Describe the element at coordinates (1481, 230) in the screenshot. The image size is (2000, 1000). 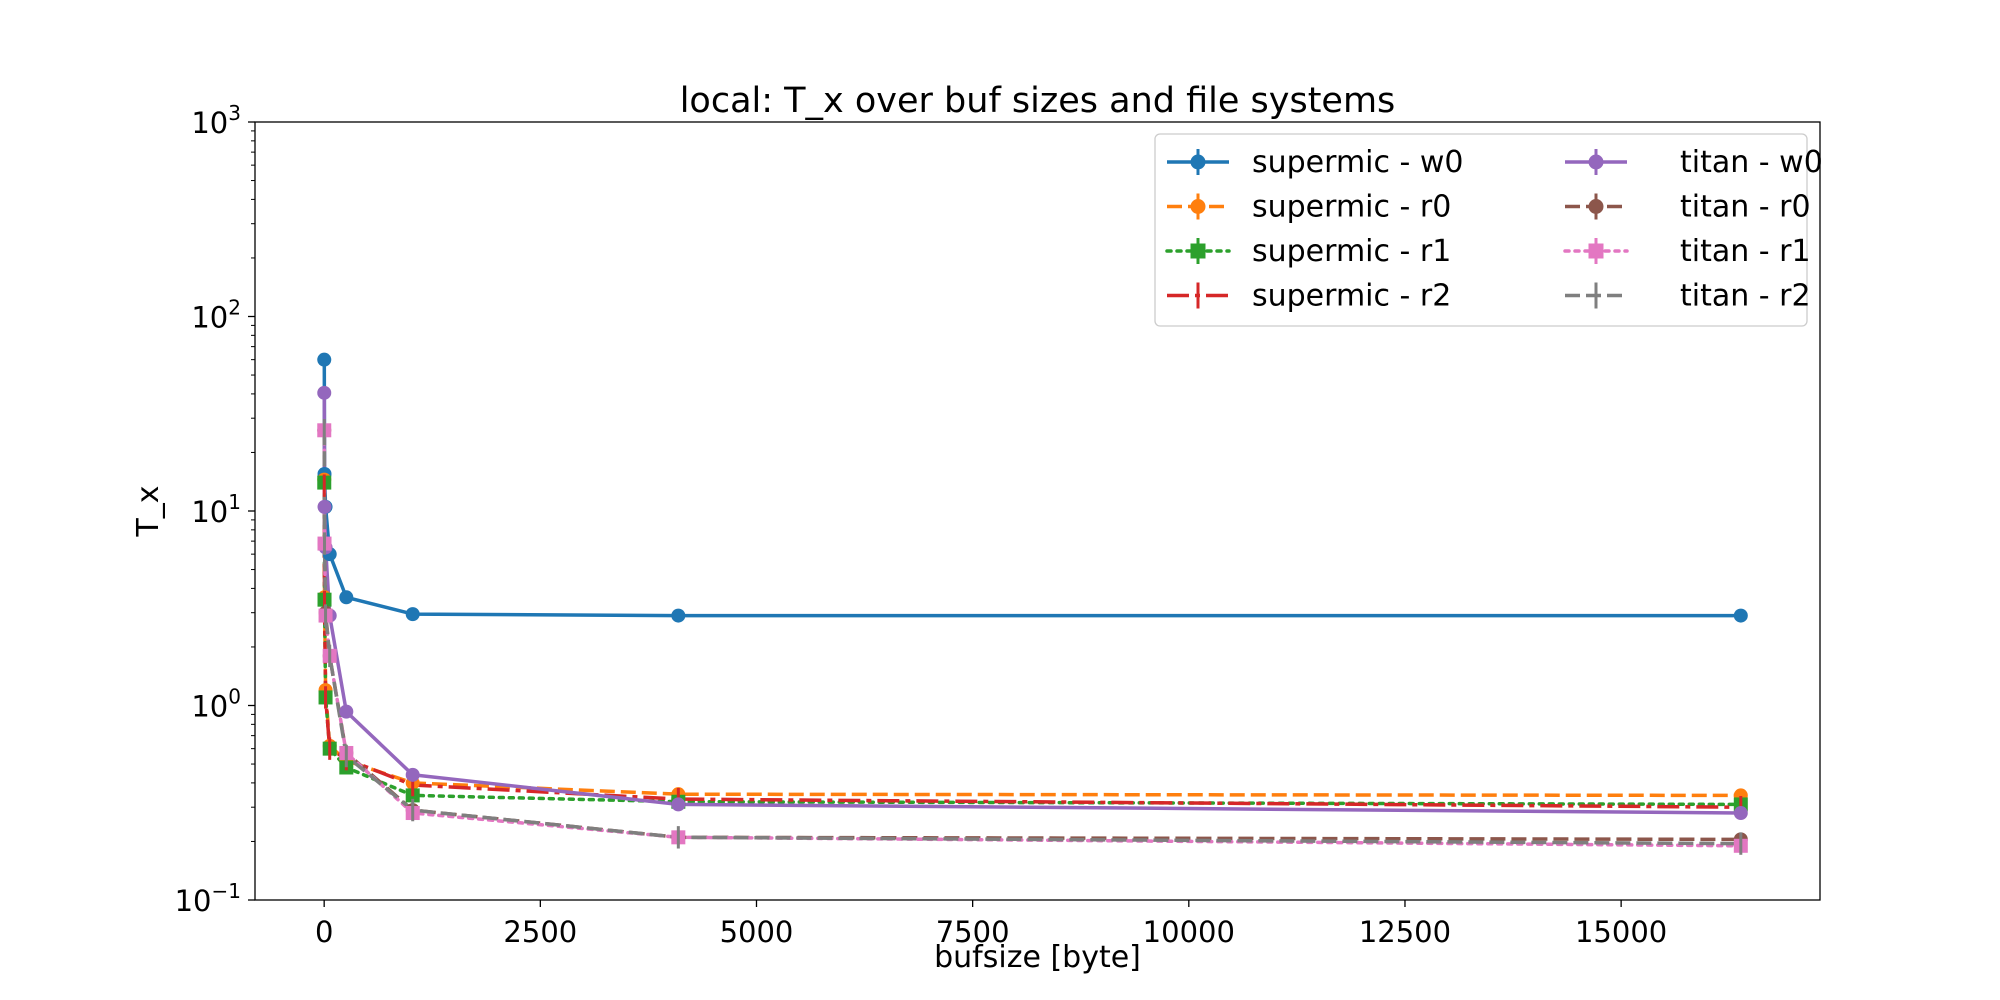
I see `legend-box` at that location.